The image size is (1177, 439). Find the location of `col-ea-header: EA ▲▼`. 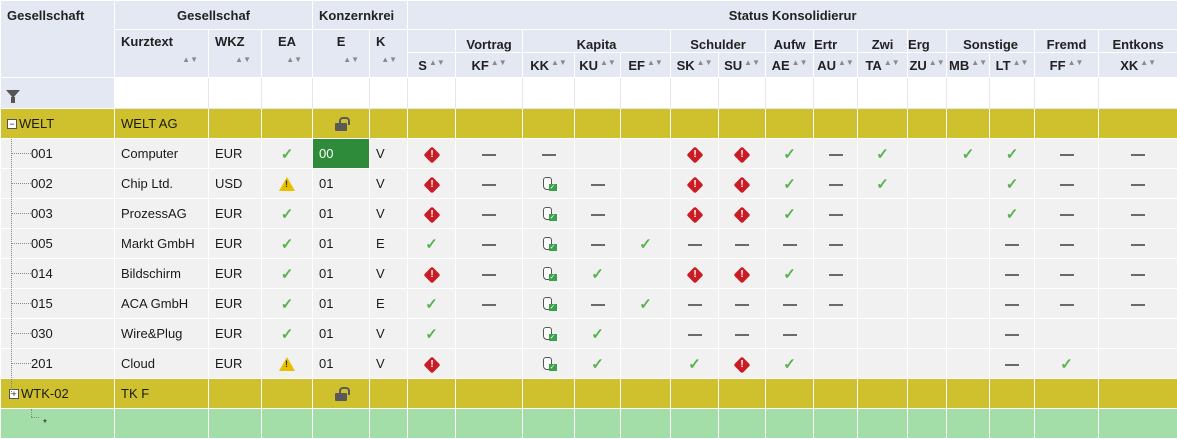

col-ea-header: EA ▲▼ is located at coordinates (287, 54).